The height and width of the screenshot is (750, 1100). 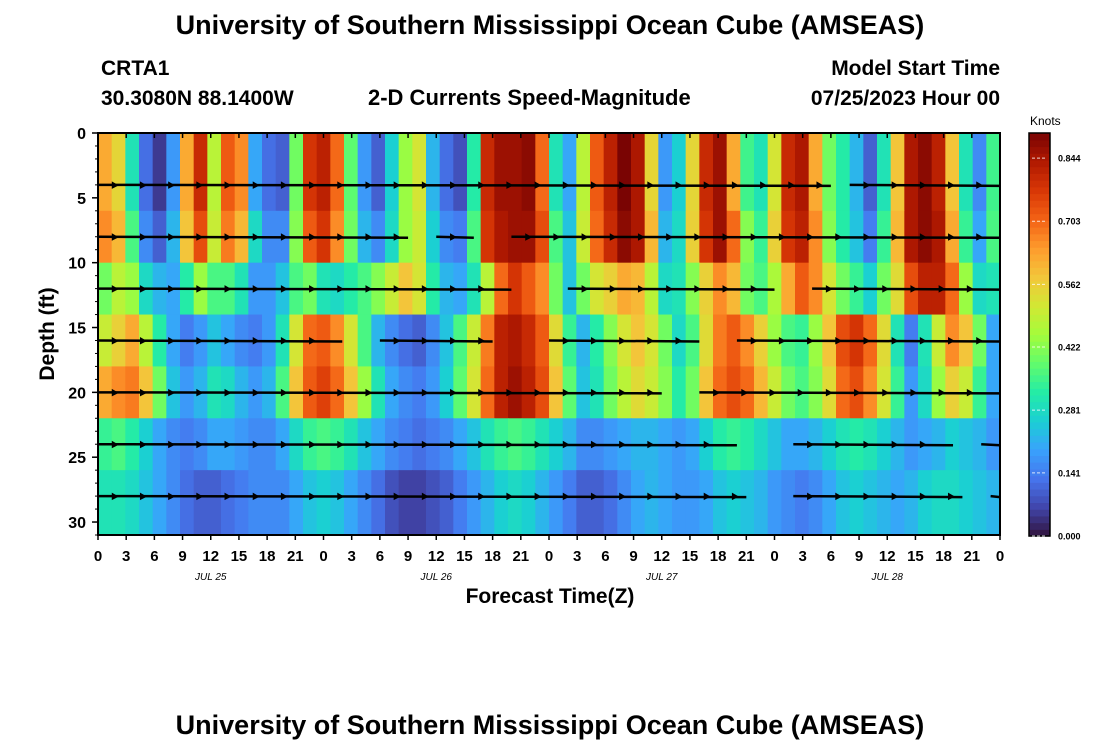 I want to click on date-label: JUL 27, so click(x=661, y=577).